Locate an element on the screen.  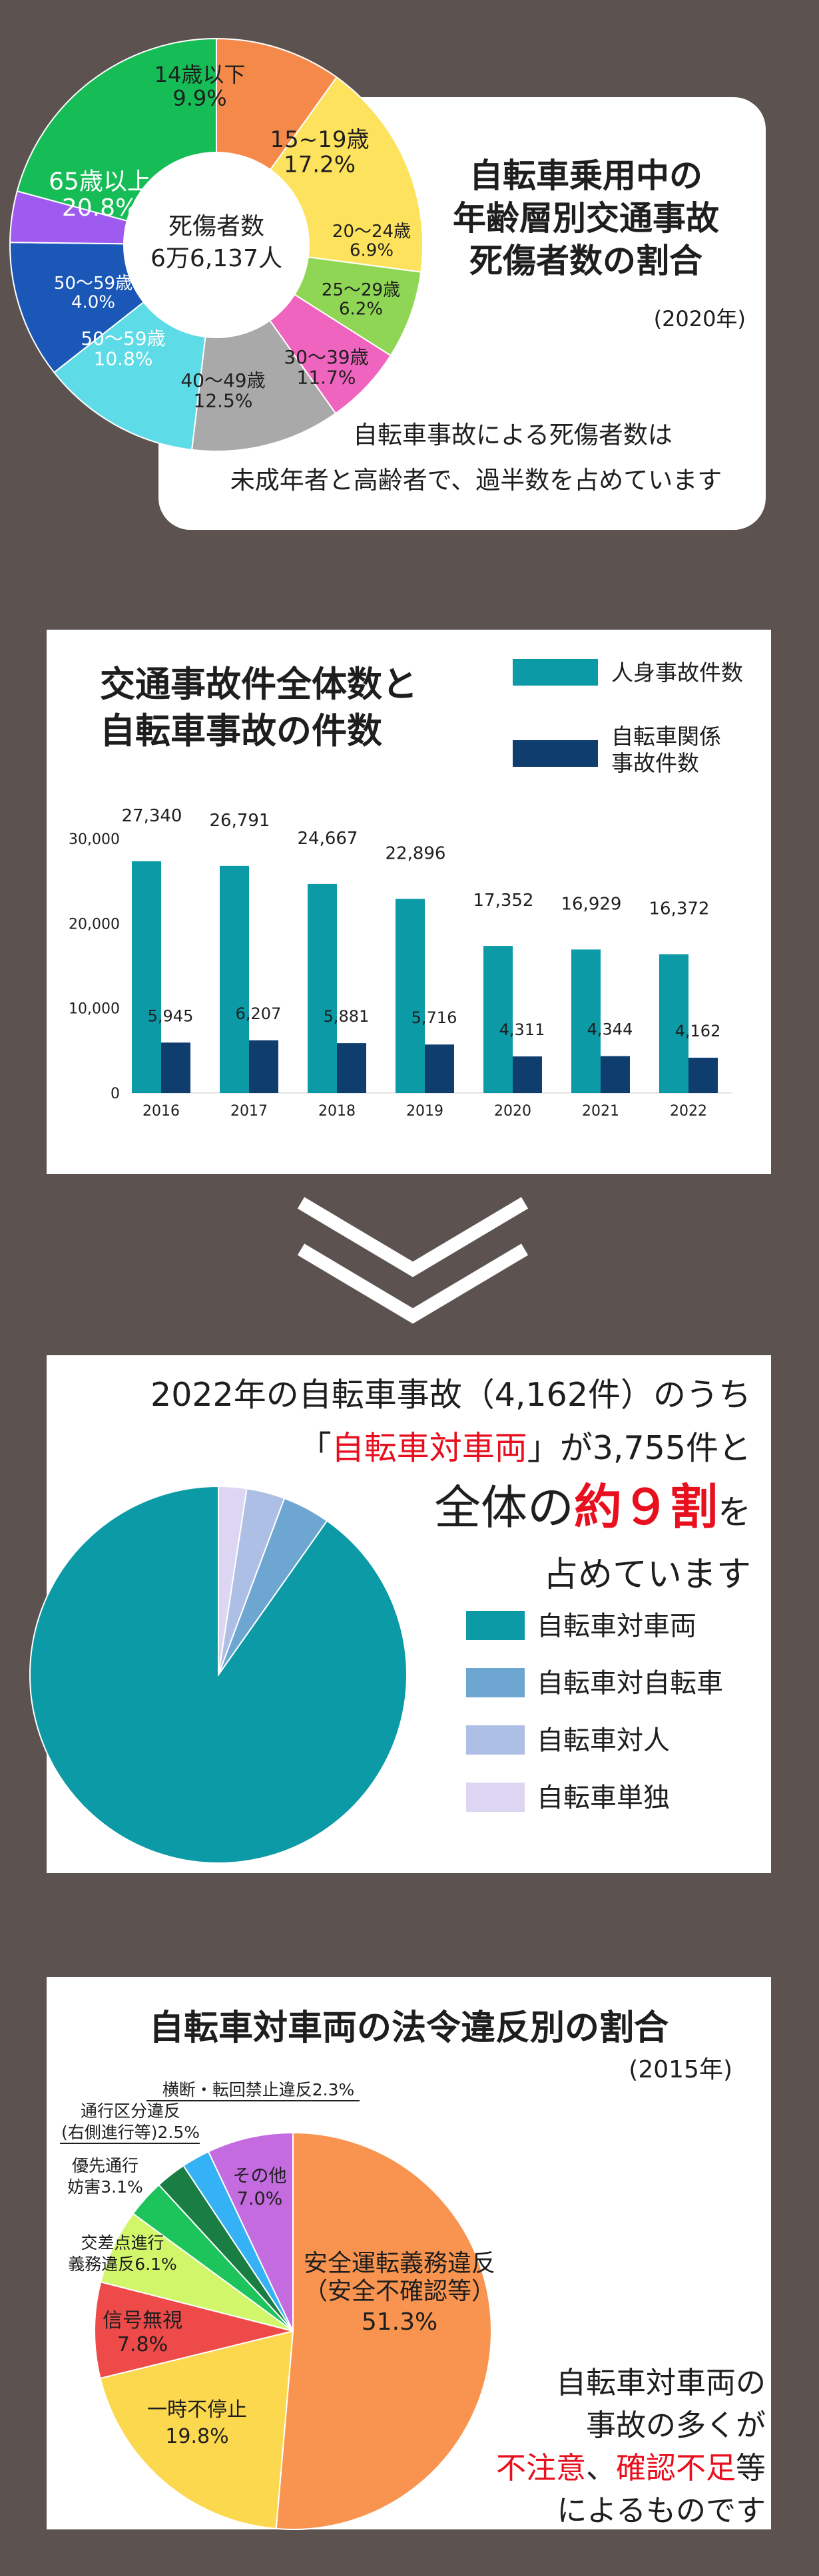
donut-center-label: 死傷者数 is located at coordinates (216, 226).